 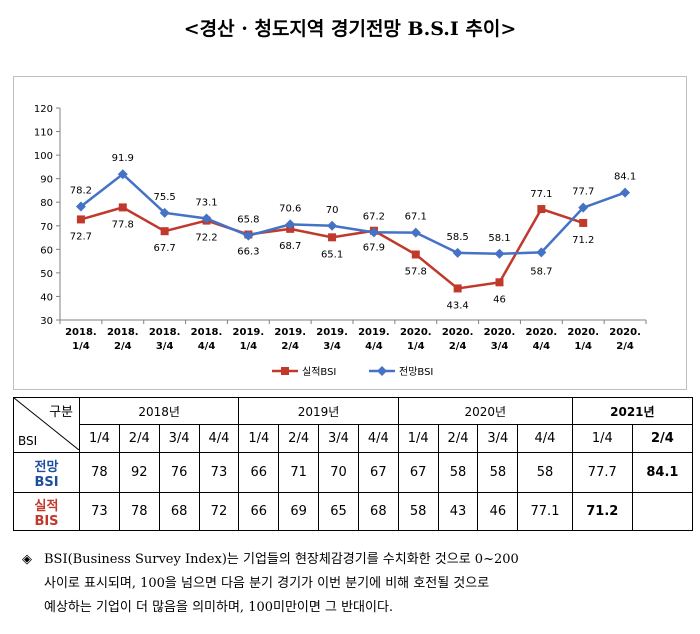 I want to click on year-header: 2018년, so click(x=159, y=411).